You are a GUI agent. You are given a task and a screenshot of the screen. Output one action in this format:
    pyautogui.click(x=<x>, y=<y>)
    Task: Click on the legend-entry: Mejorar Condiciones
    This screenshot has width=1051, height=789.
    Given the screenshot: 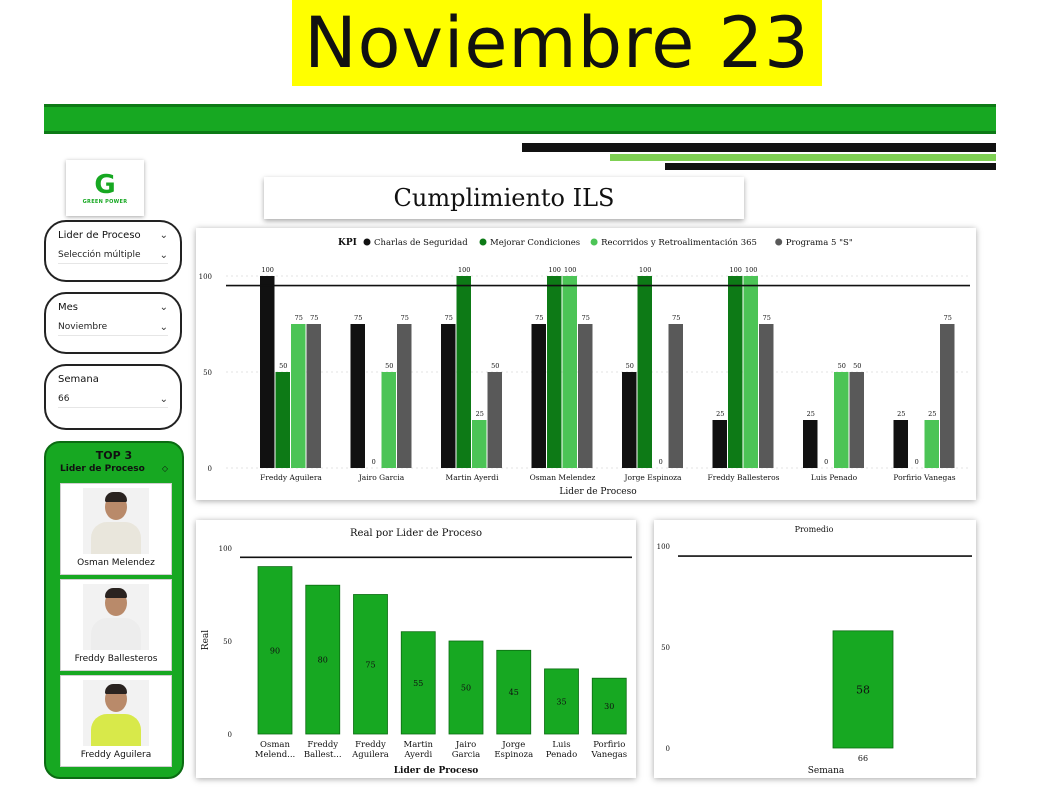 What is the action you would take?
    pyautogui.click(x=535, y=243)
    